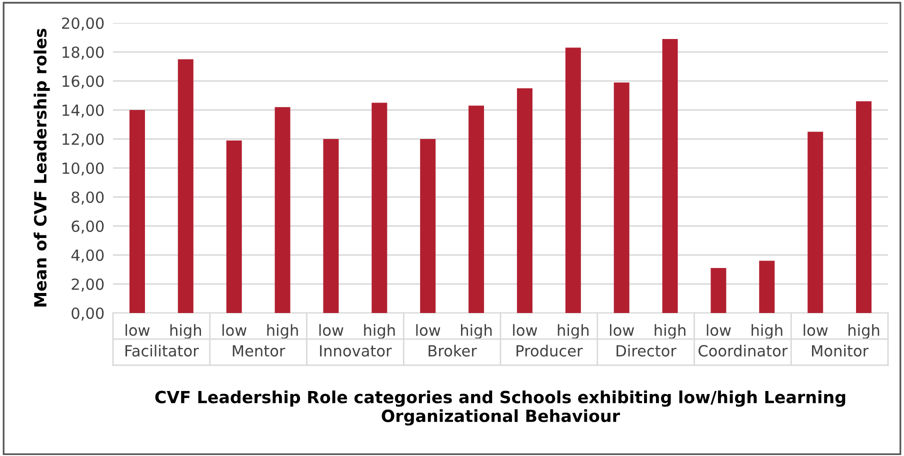 The width and height of the screenshot is (904, 456). I want to click on text: Mentor, so click(259, 351).